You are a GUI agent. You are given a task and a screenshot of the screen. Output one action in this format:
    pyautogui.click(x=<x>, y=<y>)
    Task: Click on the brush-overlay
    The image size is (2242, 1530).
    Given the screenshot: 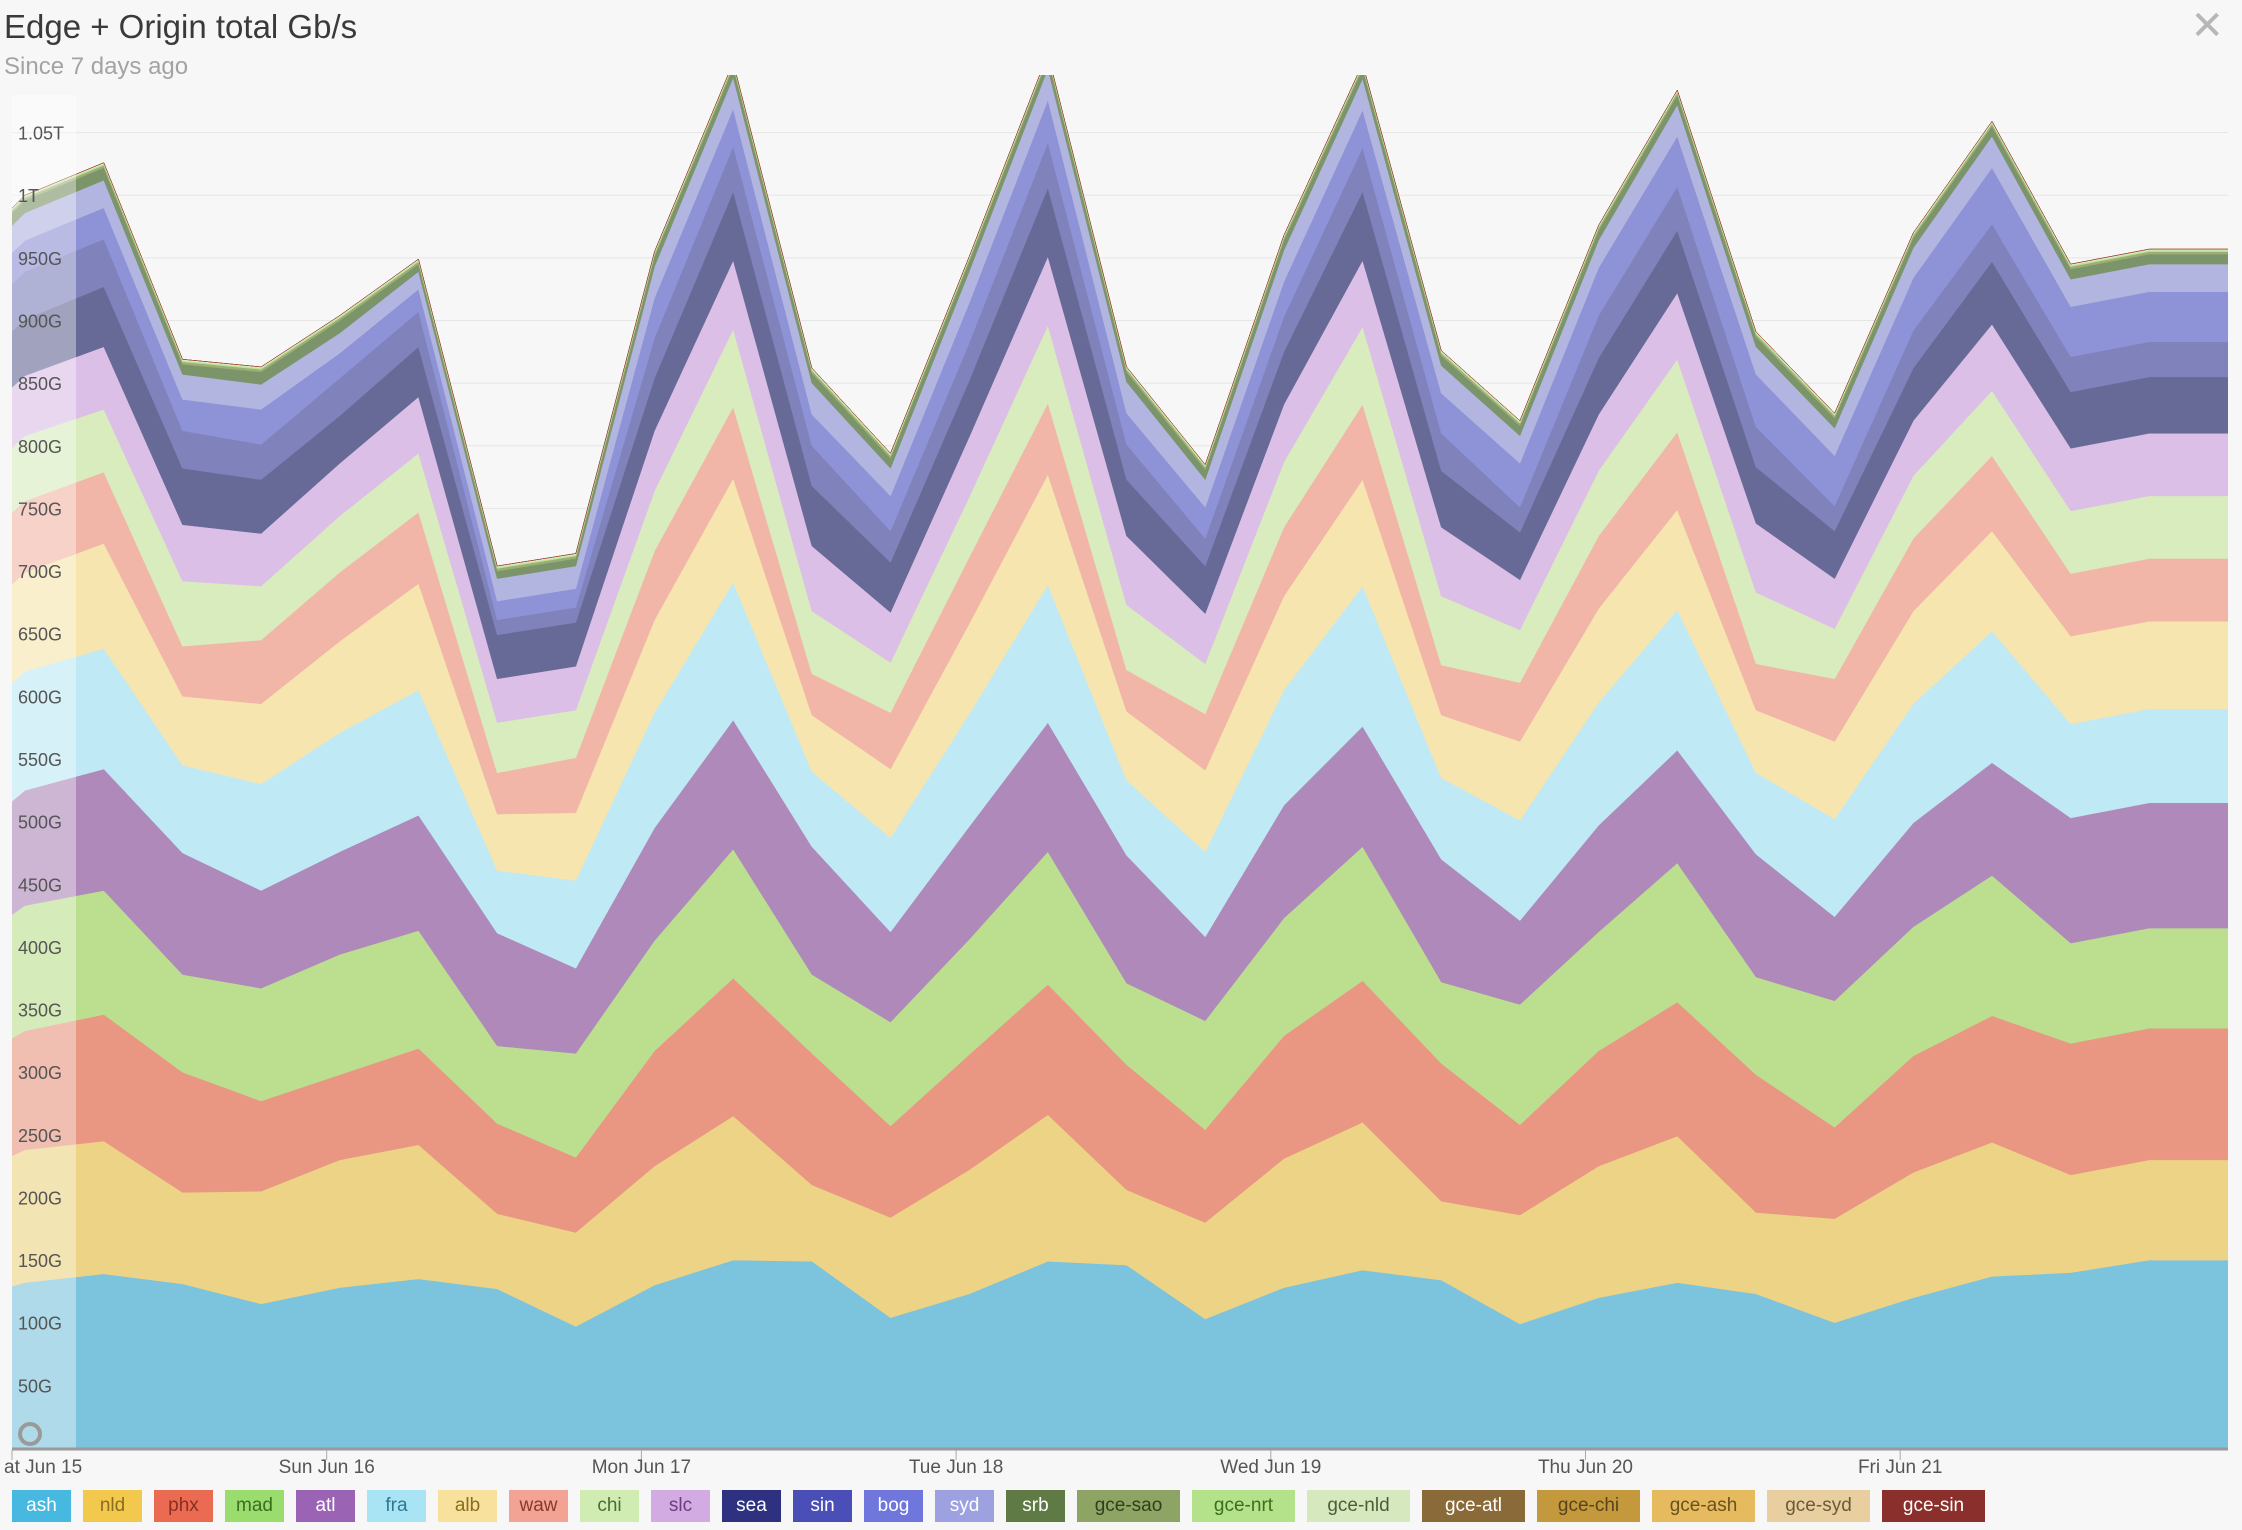 What is the action you would take?
    pyautogui.click(x=44, y=771)
    